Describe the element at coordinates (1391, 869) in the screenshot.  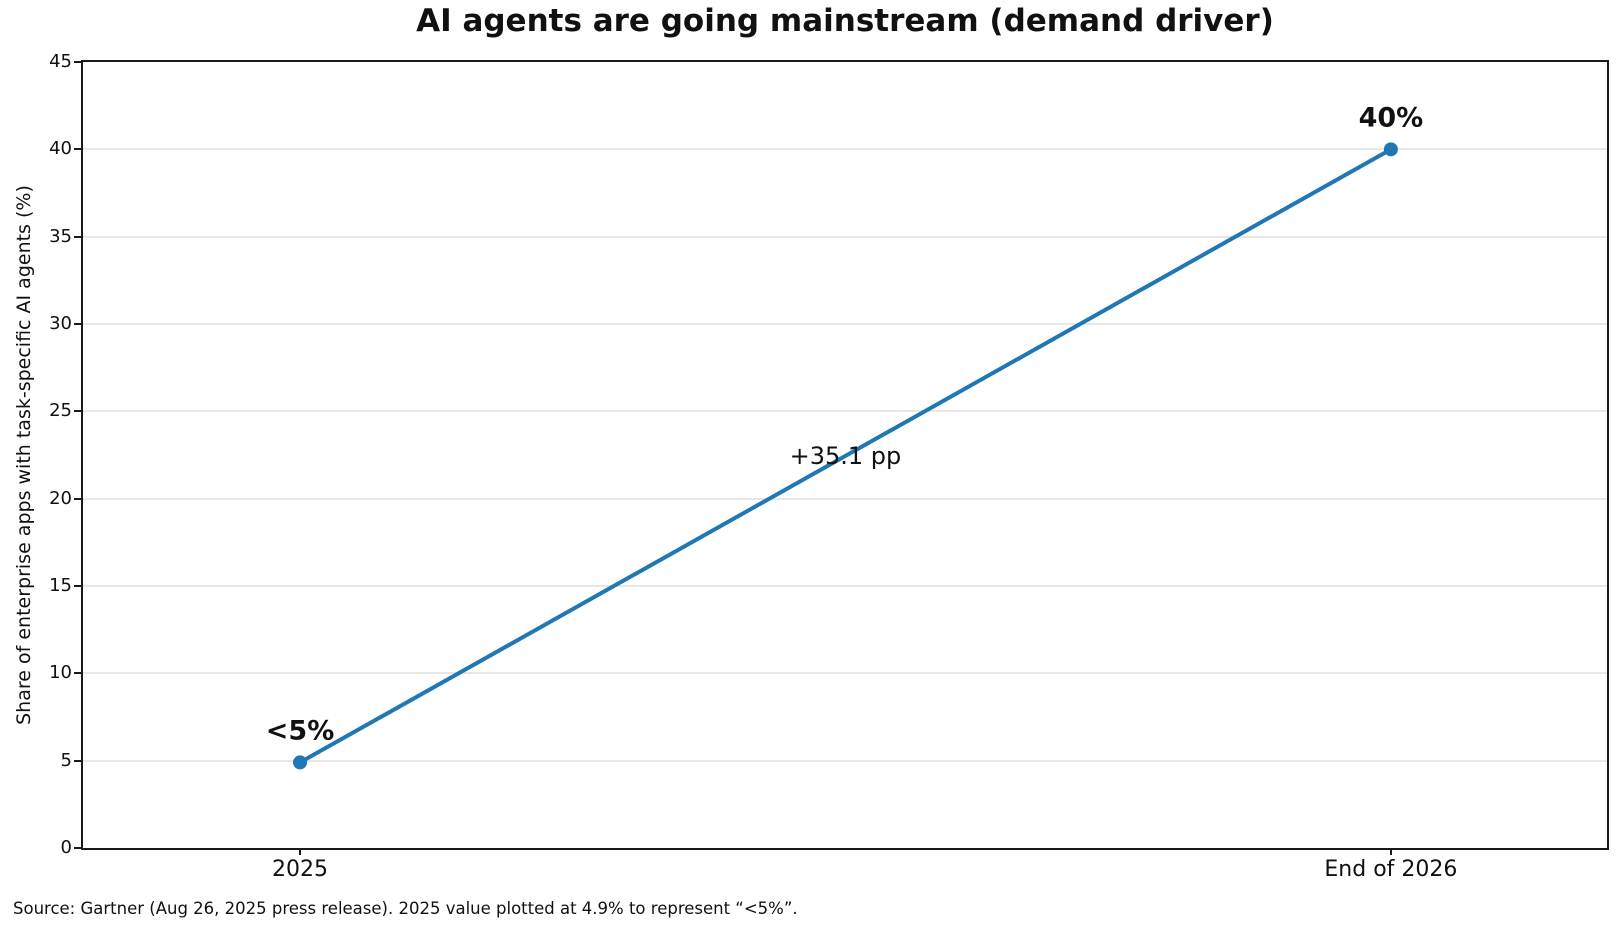
I see `x-tick-label: End of 2026` at that location.